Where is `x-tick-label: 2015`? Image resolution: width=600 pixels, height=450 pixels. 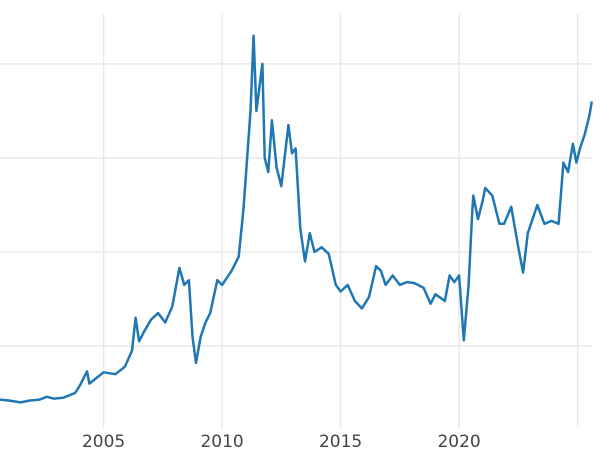
x-tick-label: 2015 is located at coordinates (340, 441).